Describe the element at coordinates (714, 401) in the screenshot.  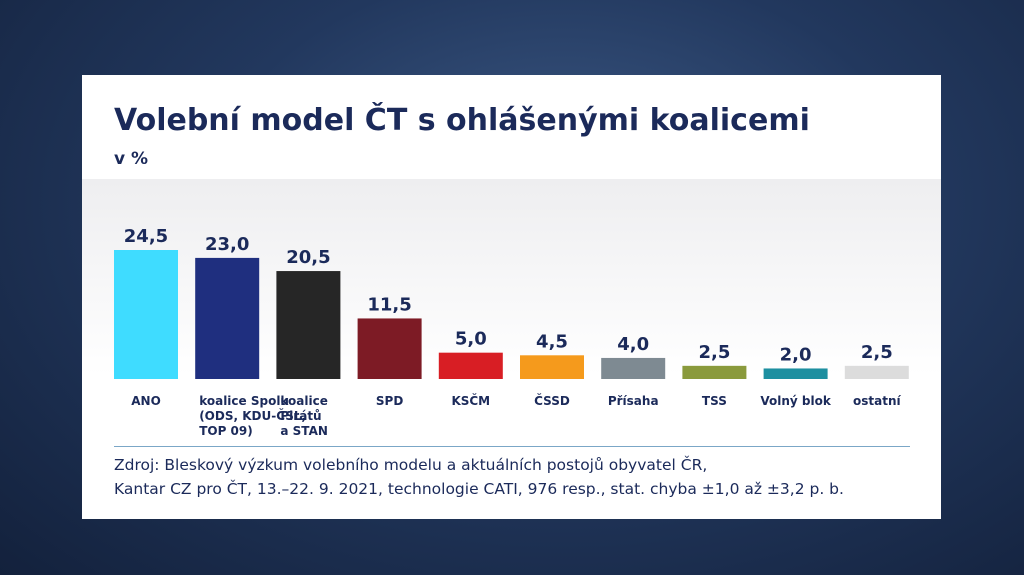
I see `category-label-7-0: TSS` at that location.